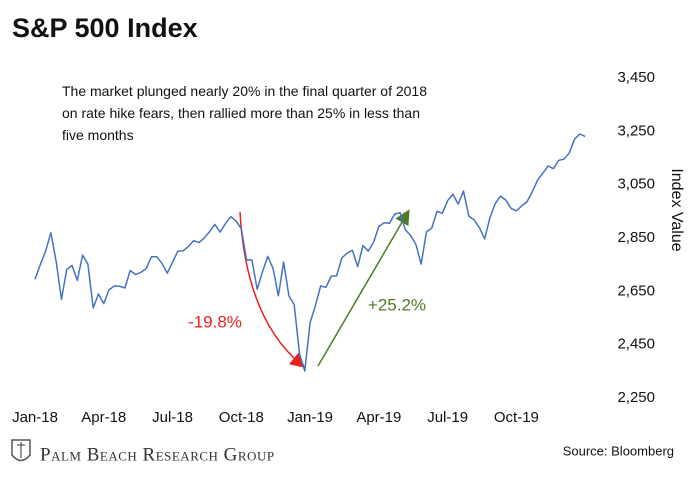  What do you see at coordinates (215, 321) in the screenshot?
I see `decline-label: -19.8%` at bounding box center [215, 321].